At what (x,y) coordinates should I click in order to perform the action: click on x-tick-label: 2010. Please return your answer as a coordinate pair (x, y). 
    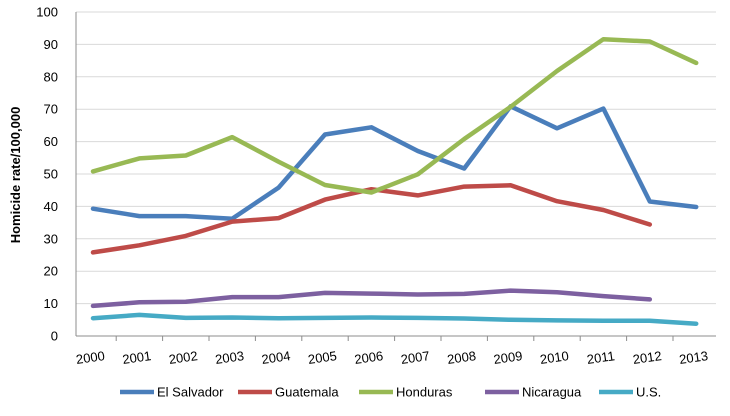
    Looking at the image, I should click on (554, 357).